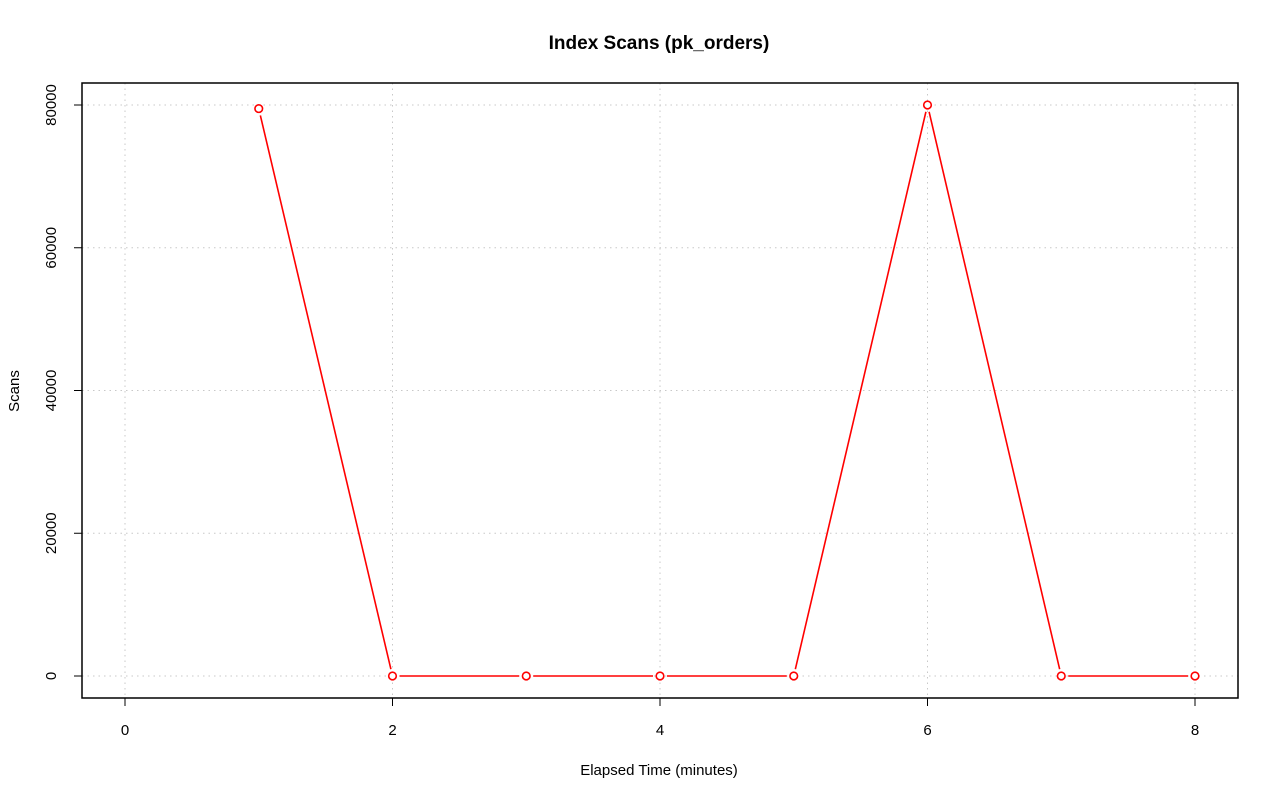 Image resolution: width=1280 pixels, height=801 pixels. Describe the element at coordinates (1195, 730) in the screenshot. I see `x-tick-label: 8` at that location.